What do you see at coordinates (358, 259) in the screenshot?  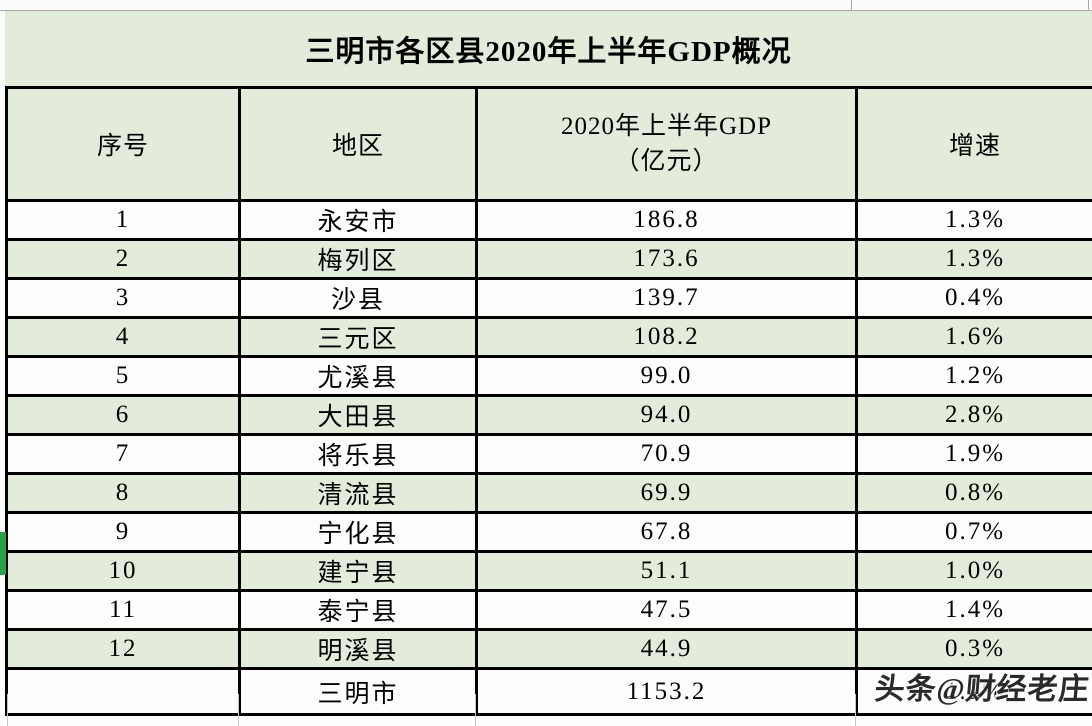 I see `cell-region: 梅列区` at bounding box center [358, 259].